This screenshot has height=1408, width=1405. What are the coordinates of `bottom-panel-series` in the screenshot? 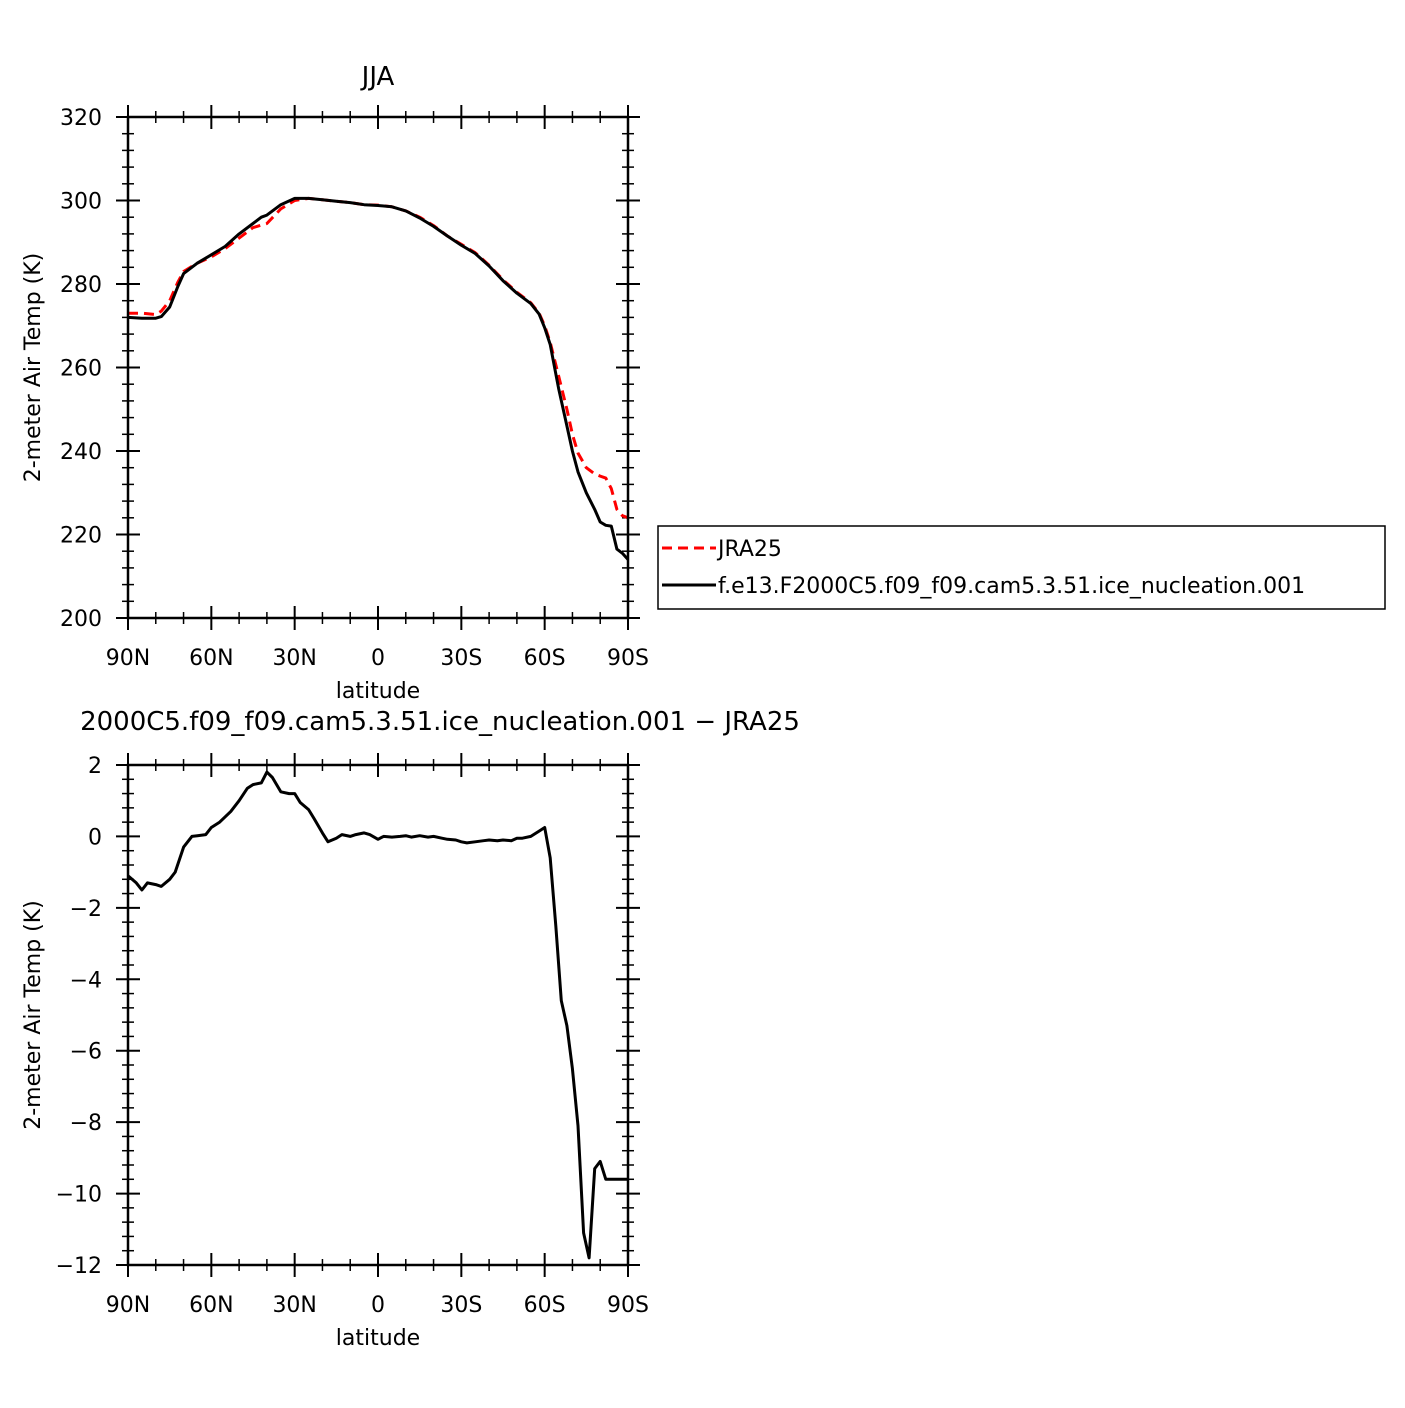 It's located at (377, 1015).